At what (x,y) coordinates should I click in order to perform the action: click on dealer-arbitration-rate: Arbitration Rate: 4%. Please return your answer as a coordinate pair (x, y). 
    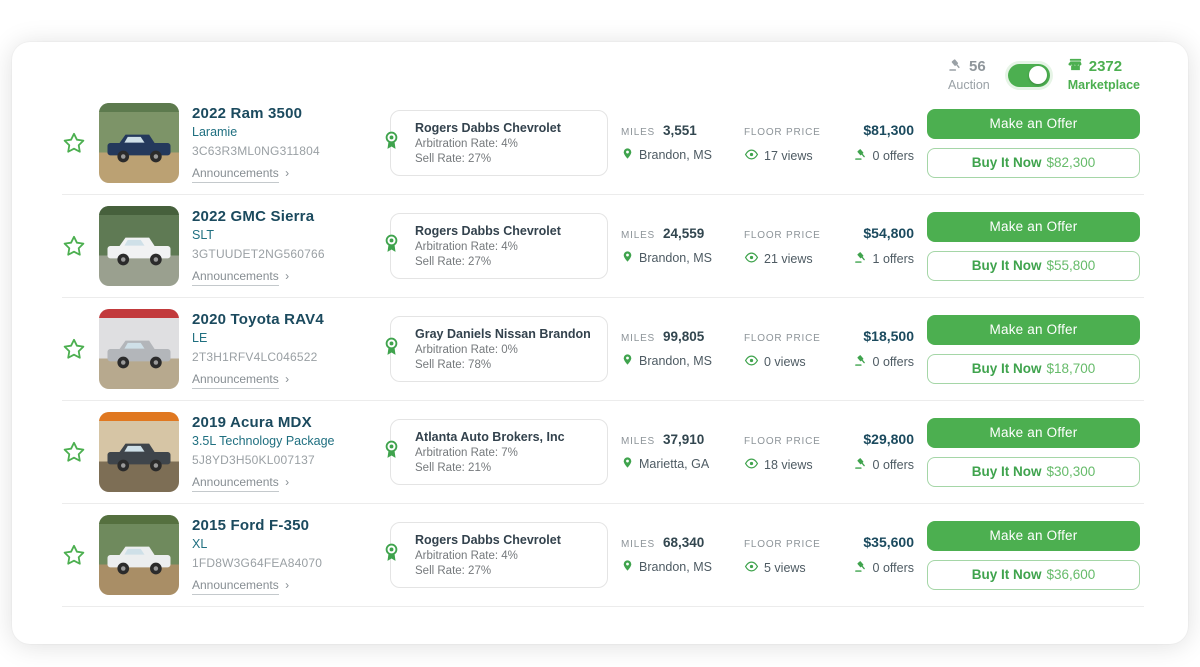
    Looking at the image, I should click on (466, 556).